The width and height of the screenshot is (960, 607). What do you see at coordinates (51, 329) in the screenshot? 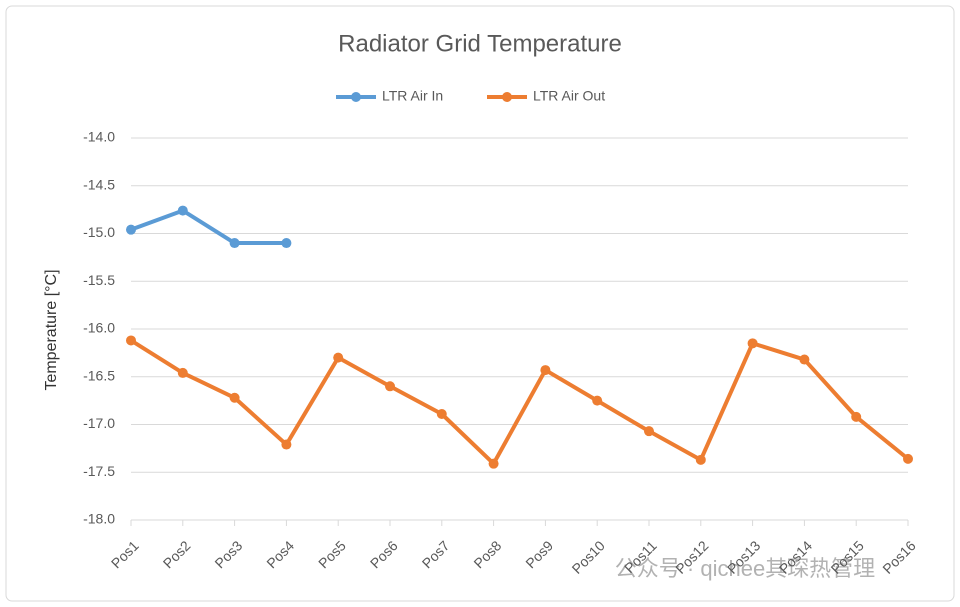
I see `y-axis-title: Temperature [°C]` at bounding box center [51, 329].